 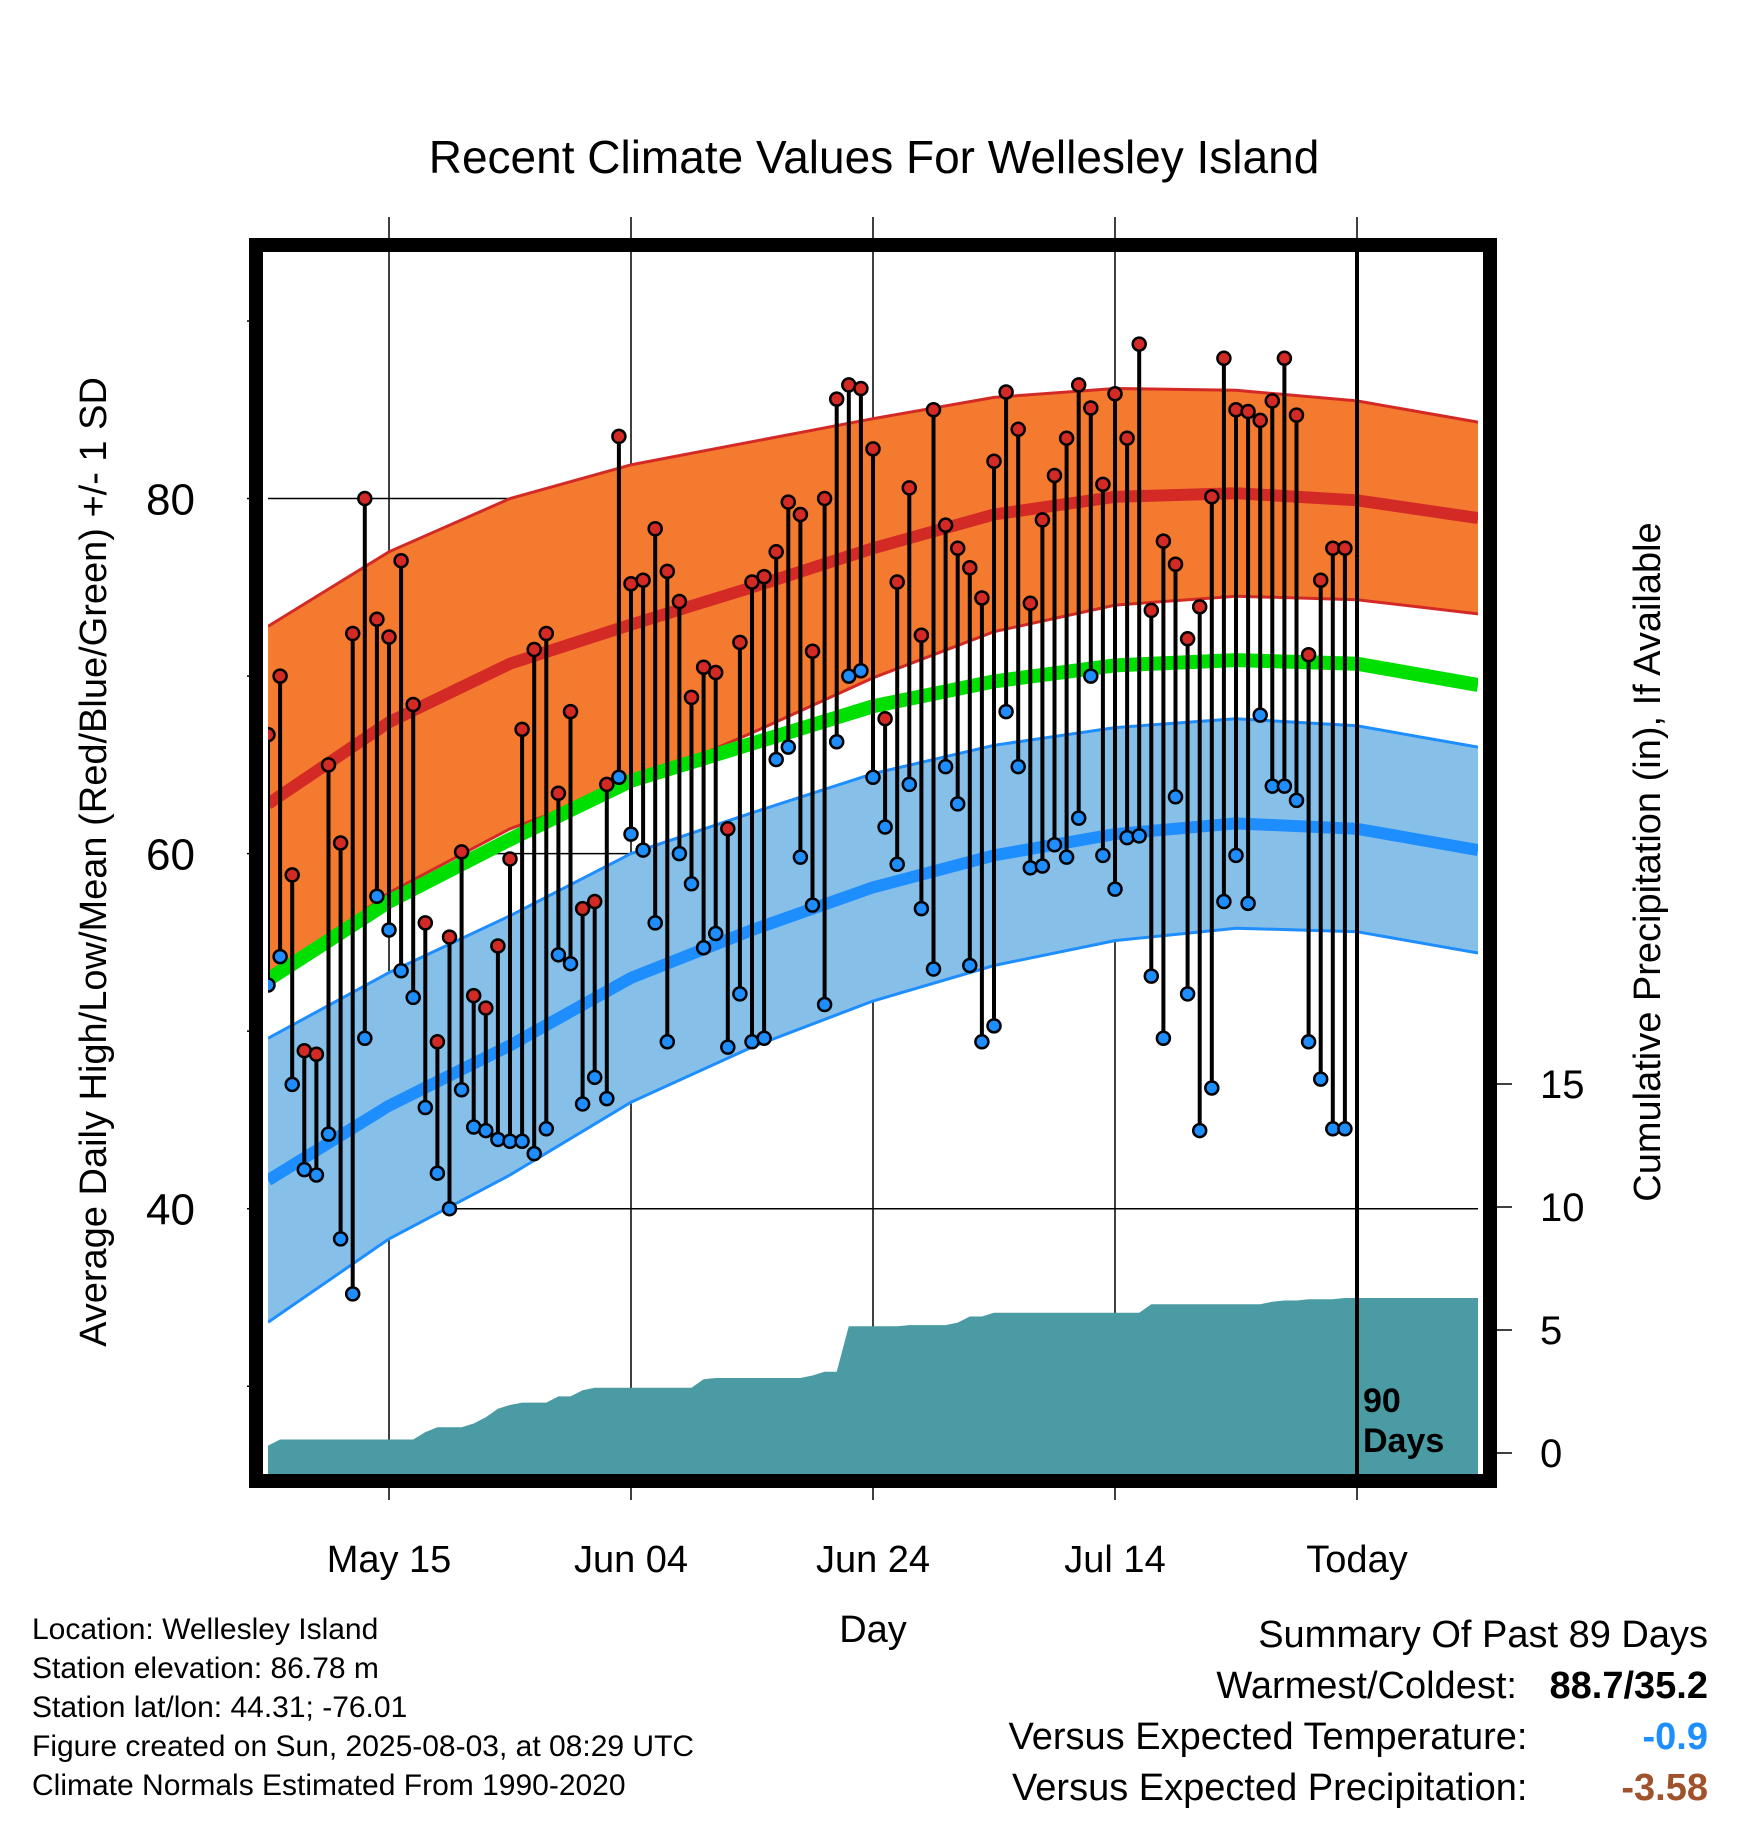 I want to click on y2-tick-label: 15, so click(x=1562, y=1085).